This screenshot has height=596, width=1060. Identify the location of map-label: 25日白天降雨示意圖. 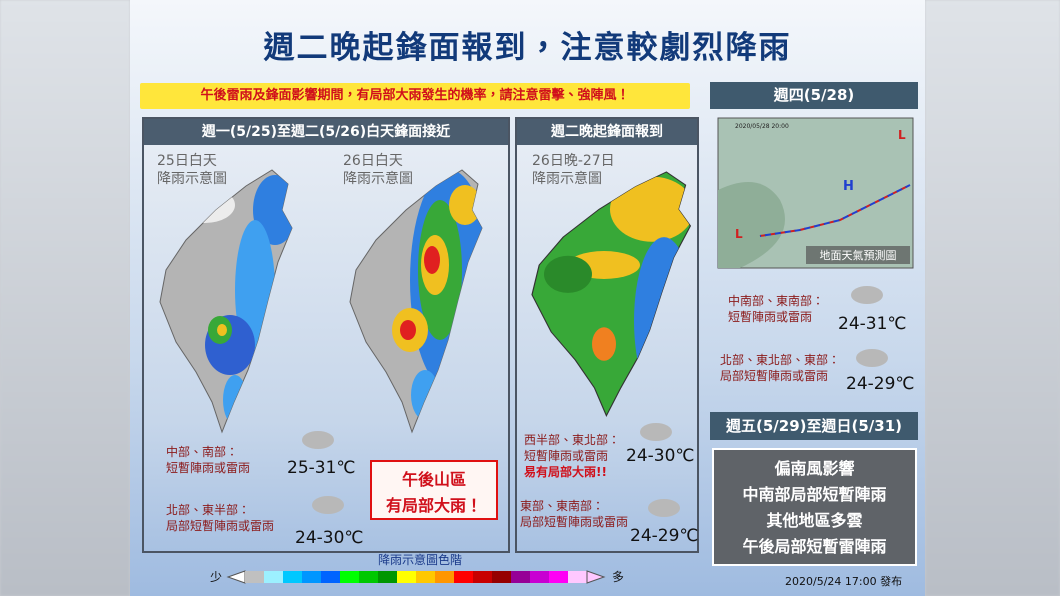
(192, 170).